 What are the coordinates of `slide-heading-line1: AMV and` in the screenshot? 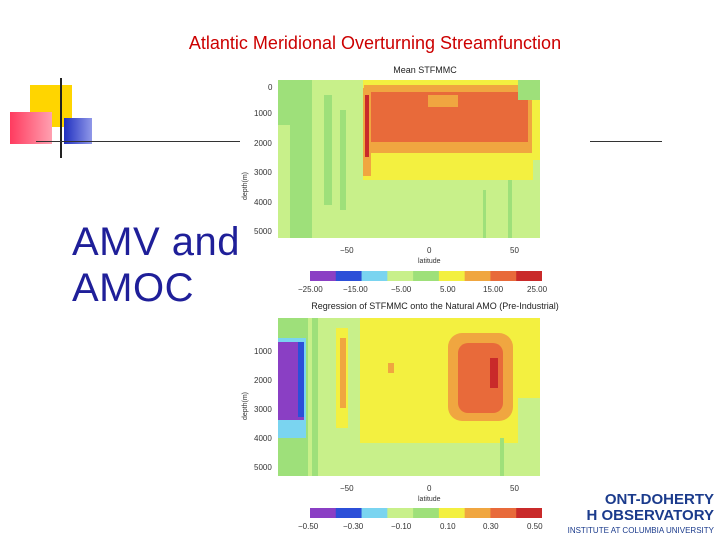 It's located at (156, 242).